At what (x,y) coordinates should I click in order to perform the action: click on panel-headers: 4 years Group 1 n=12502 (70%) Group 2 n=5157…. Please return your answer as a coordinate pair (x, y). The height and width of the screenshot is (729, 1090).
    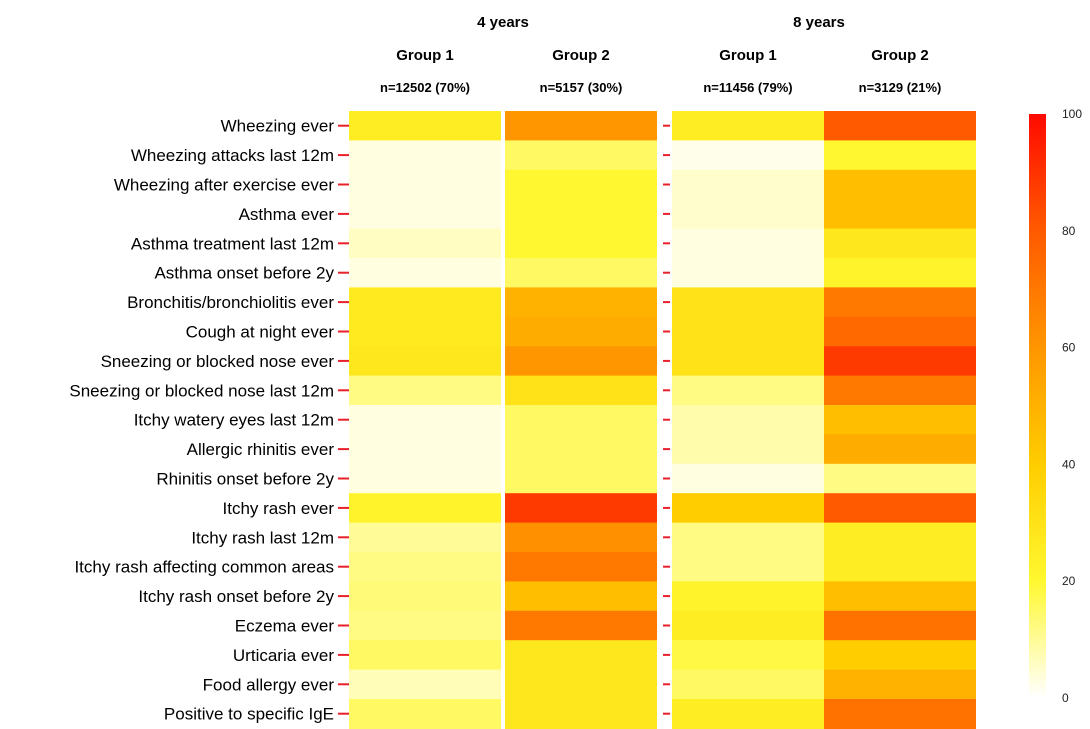
    Looking at the image, I should click on (660, 54).